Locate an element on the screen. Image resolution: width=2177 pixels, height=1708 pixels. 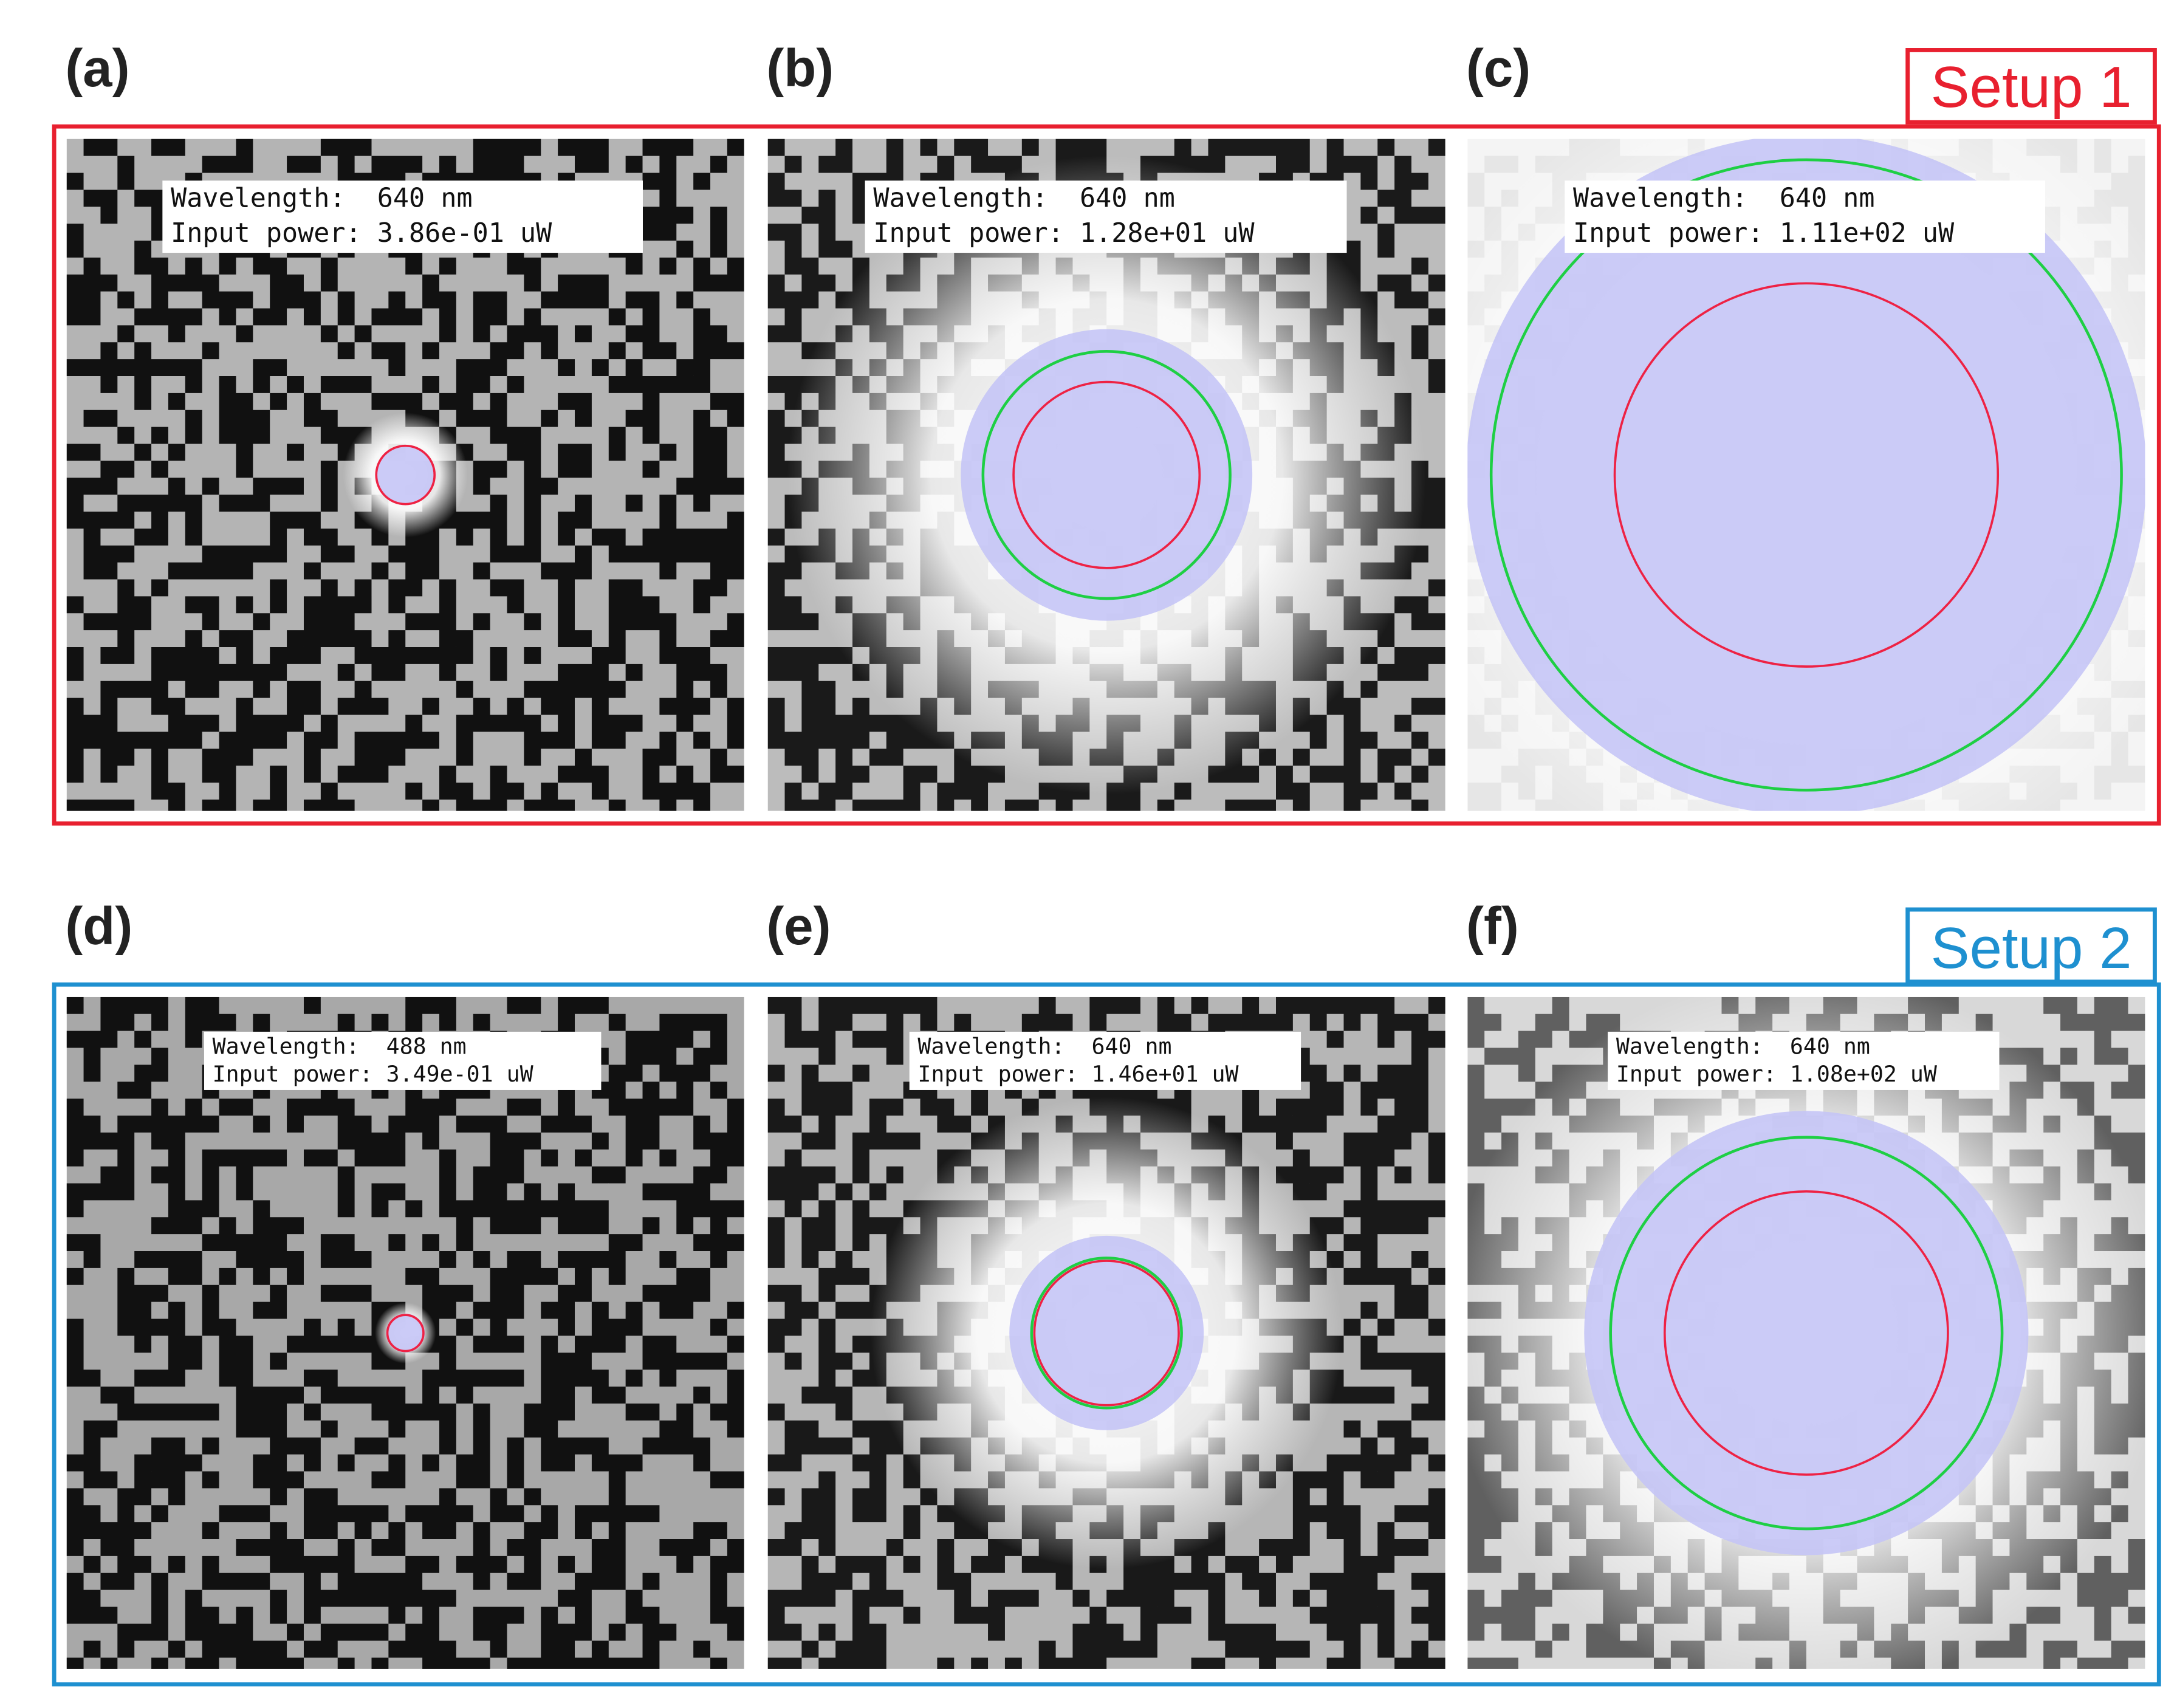
panel-label: (d) is located at coordinates (99, 926).